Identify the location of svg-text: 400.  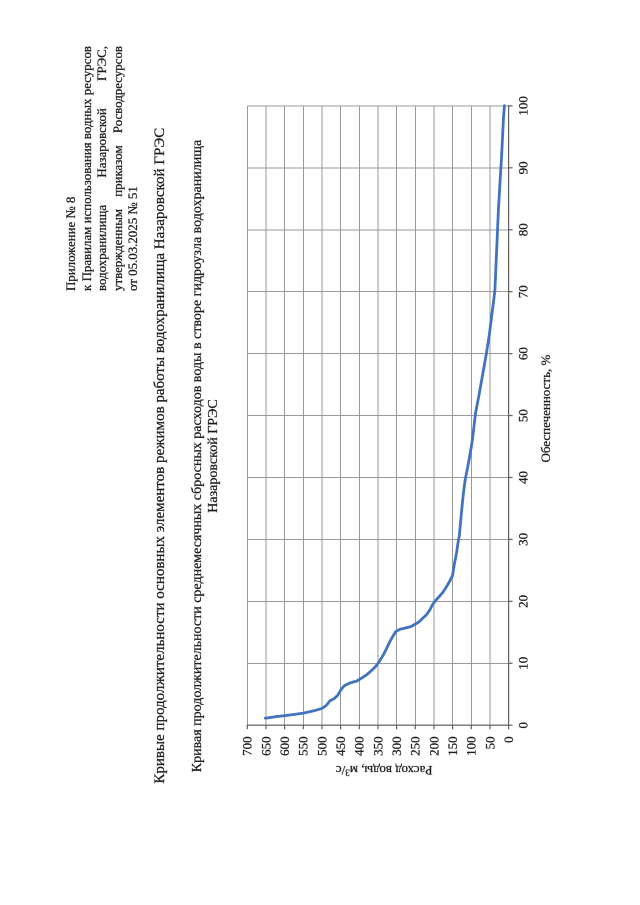
(359, 746).